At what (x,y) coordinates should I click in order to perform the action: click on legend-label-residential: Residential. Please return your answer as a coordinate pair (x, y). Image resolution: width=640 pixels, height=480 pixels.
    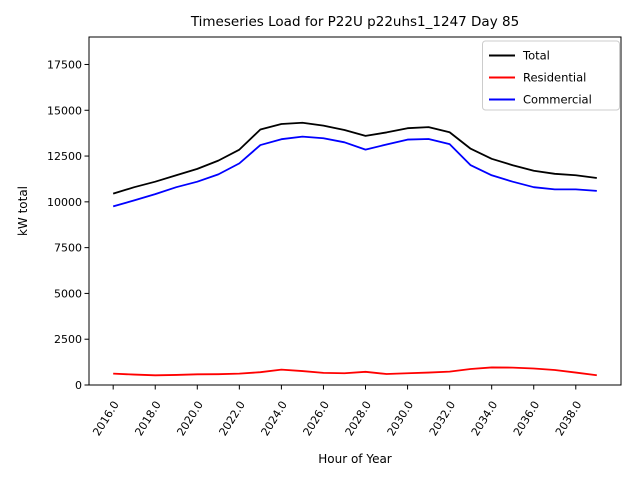
    Looking at the image, I should click on (554, 78).